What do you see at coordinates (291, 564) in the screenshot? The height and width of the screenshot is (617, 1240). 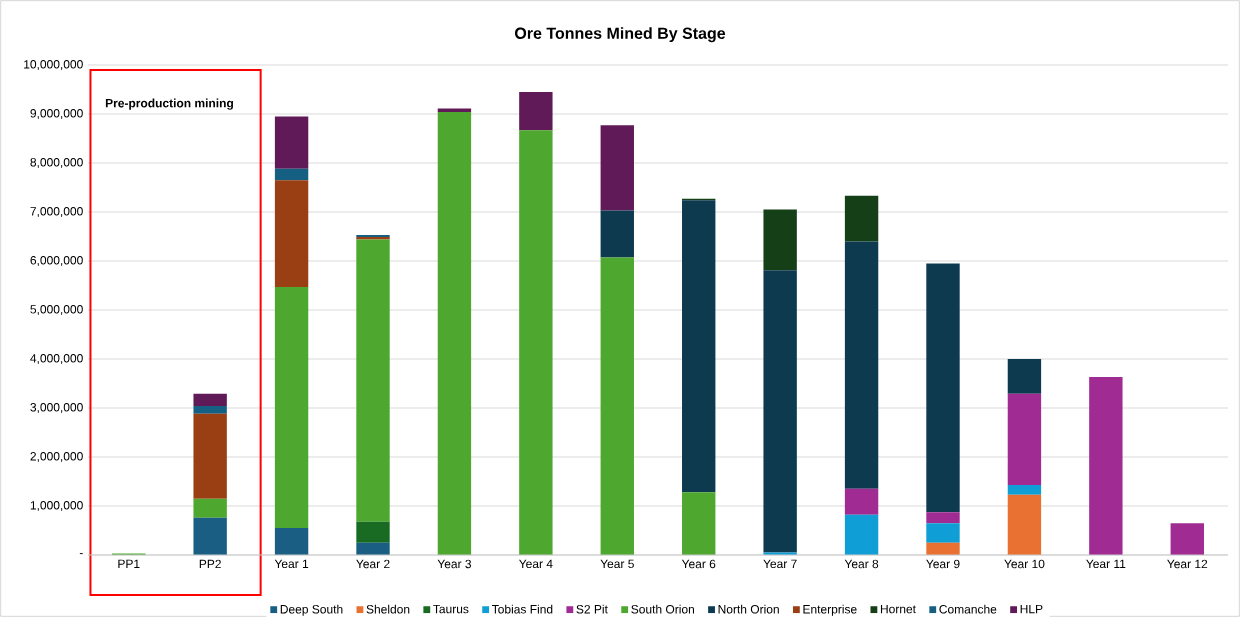 I see `x-tick-label: Year 1` at bounding box center [291, 564].